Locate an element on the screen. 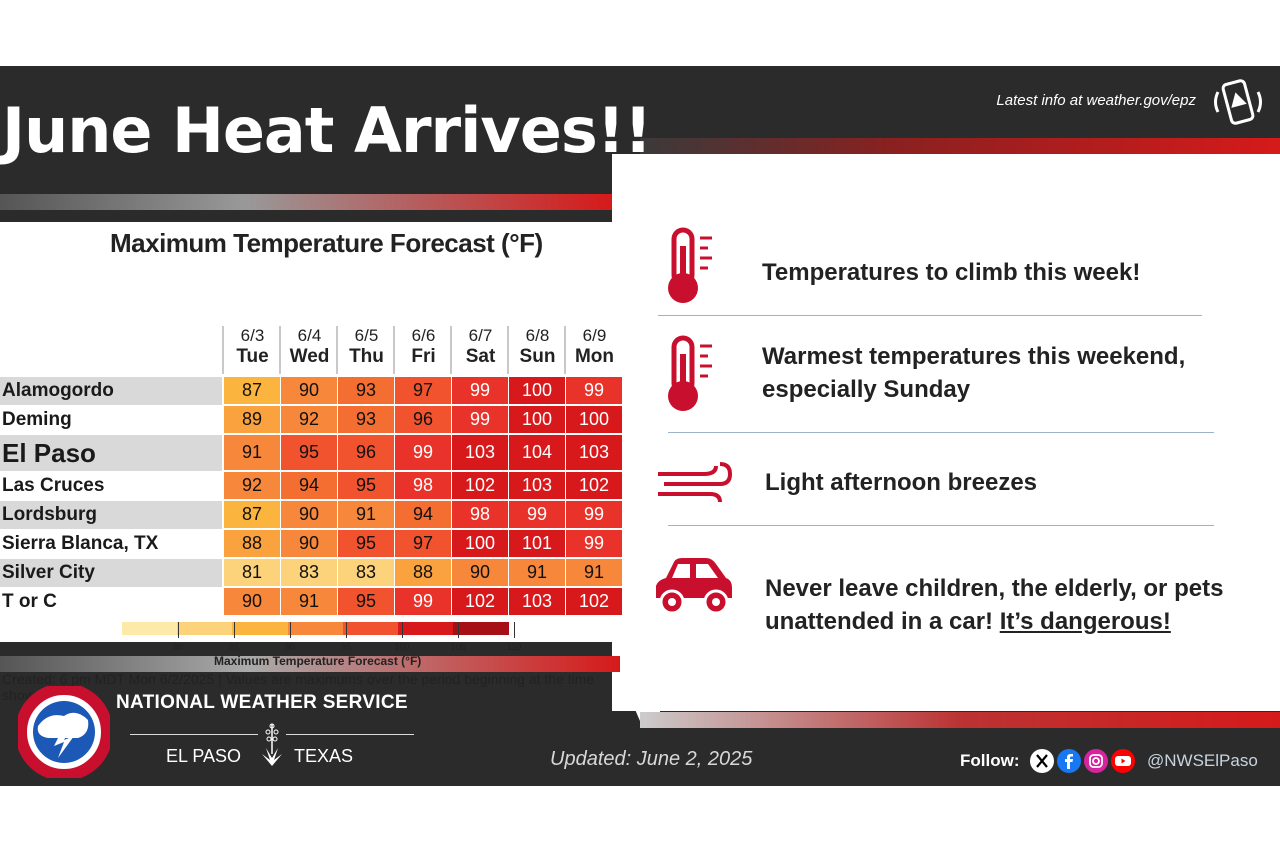 The width and height of the screenshot is (1280, 853). city-name: Alamogordo is located at coordinates (58, 390).